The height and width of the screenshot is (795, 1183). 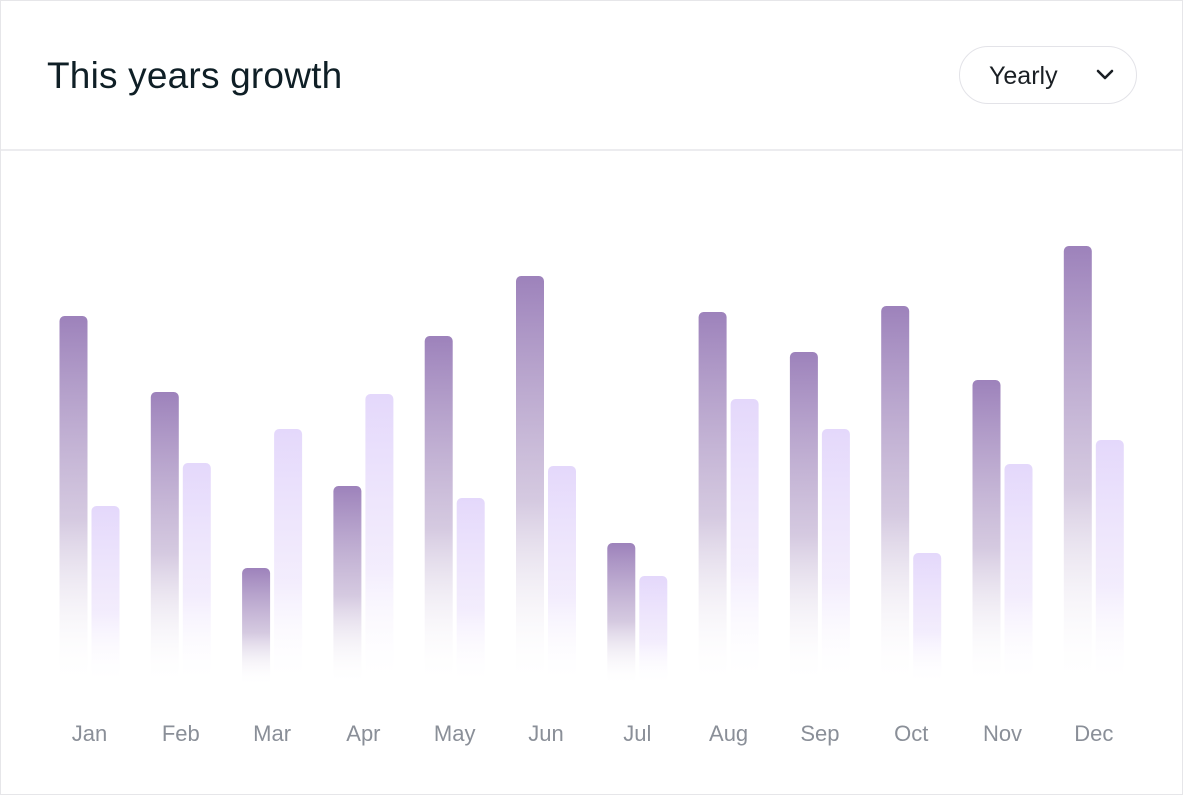 What do you see at coordinates (803, 519) in the screenshot?
I see `bar-sep-primary` at bounding box center [803, 519].